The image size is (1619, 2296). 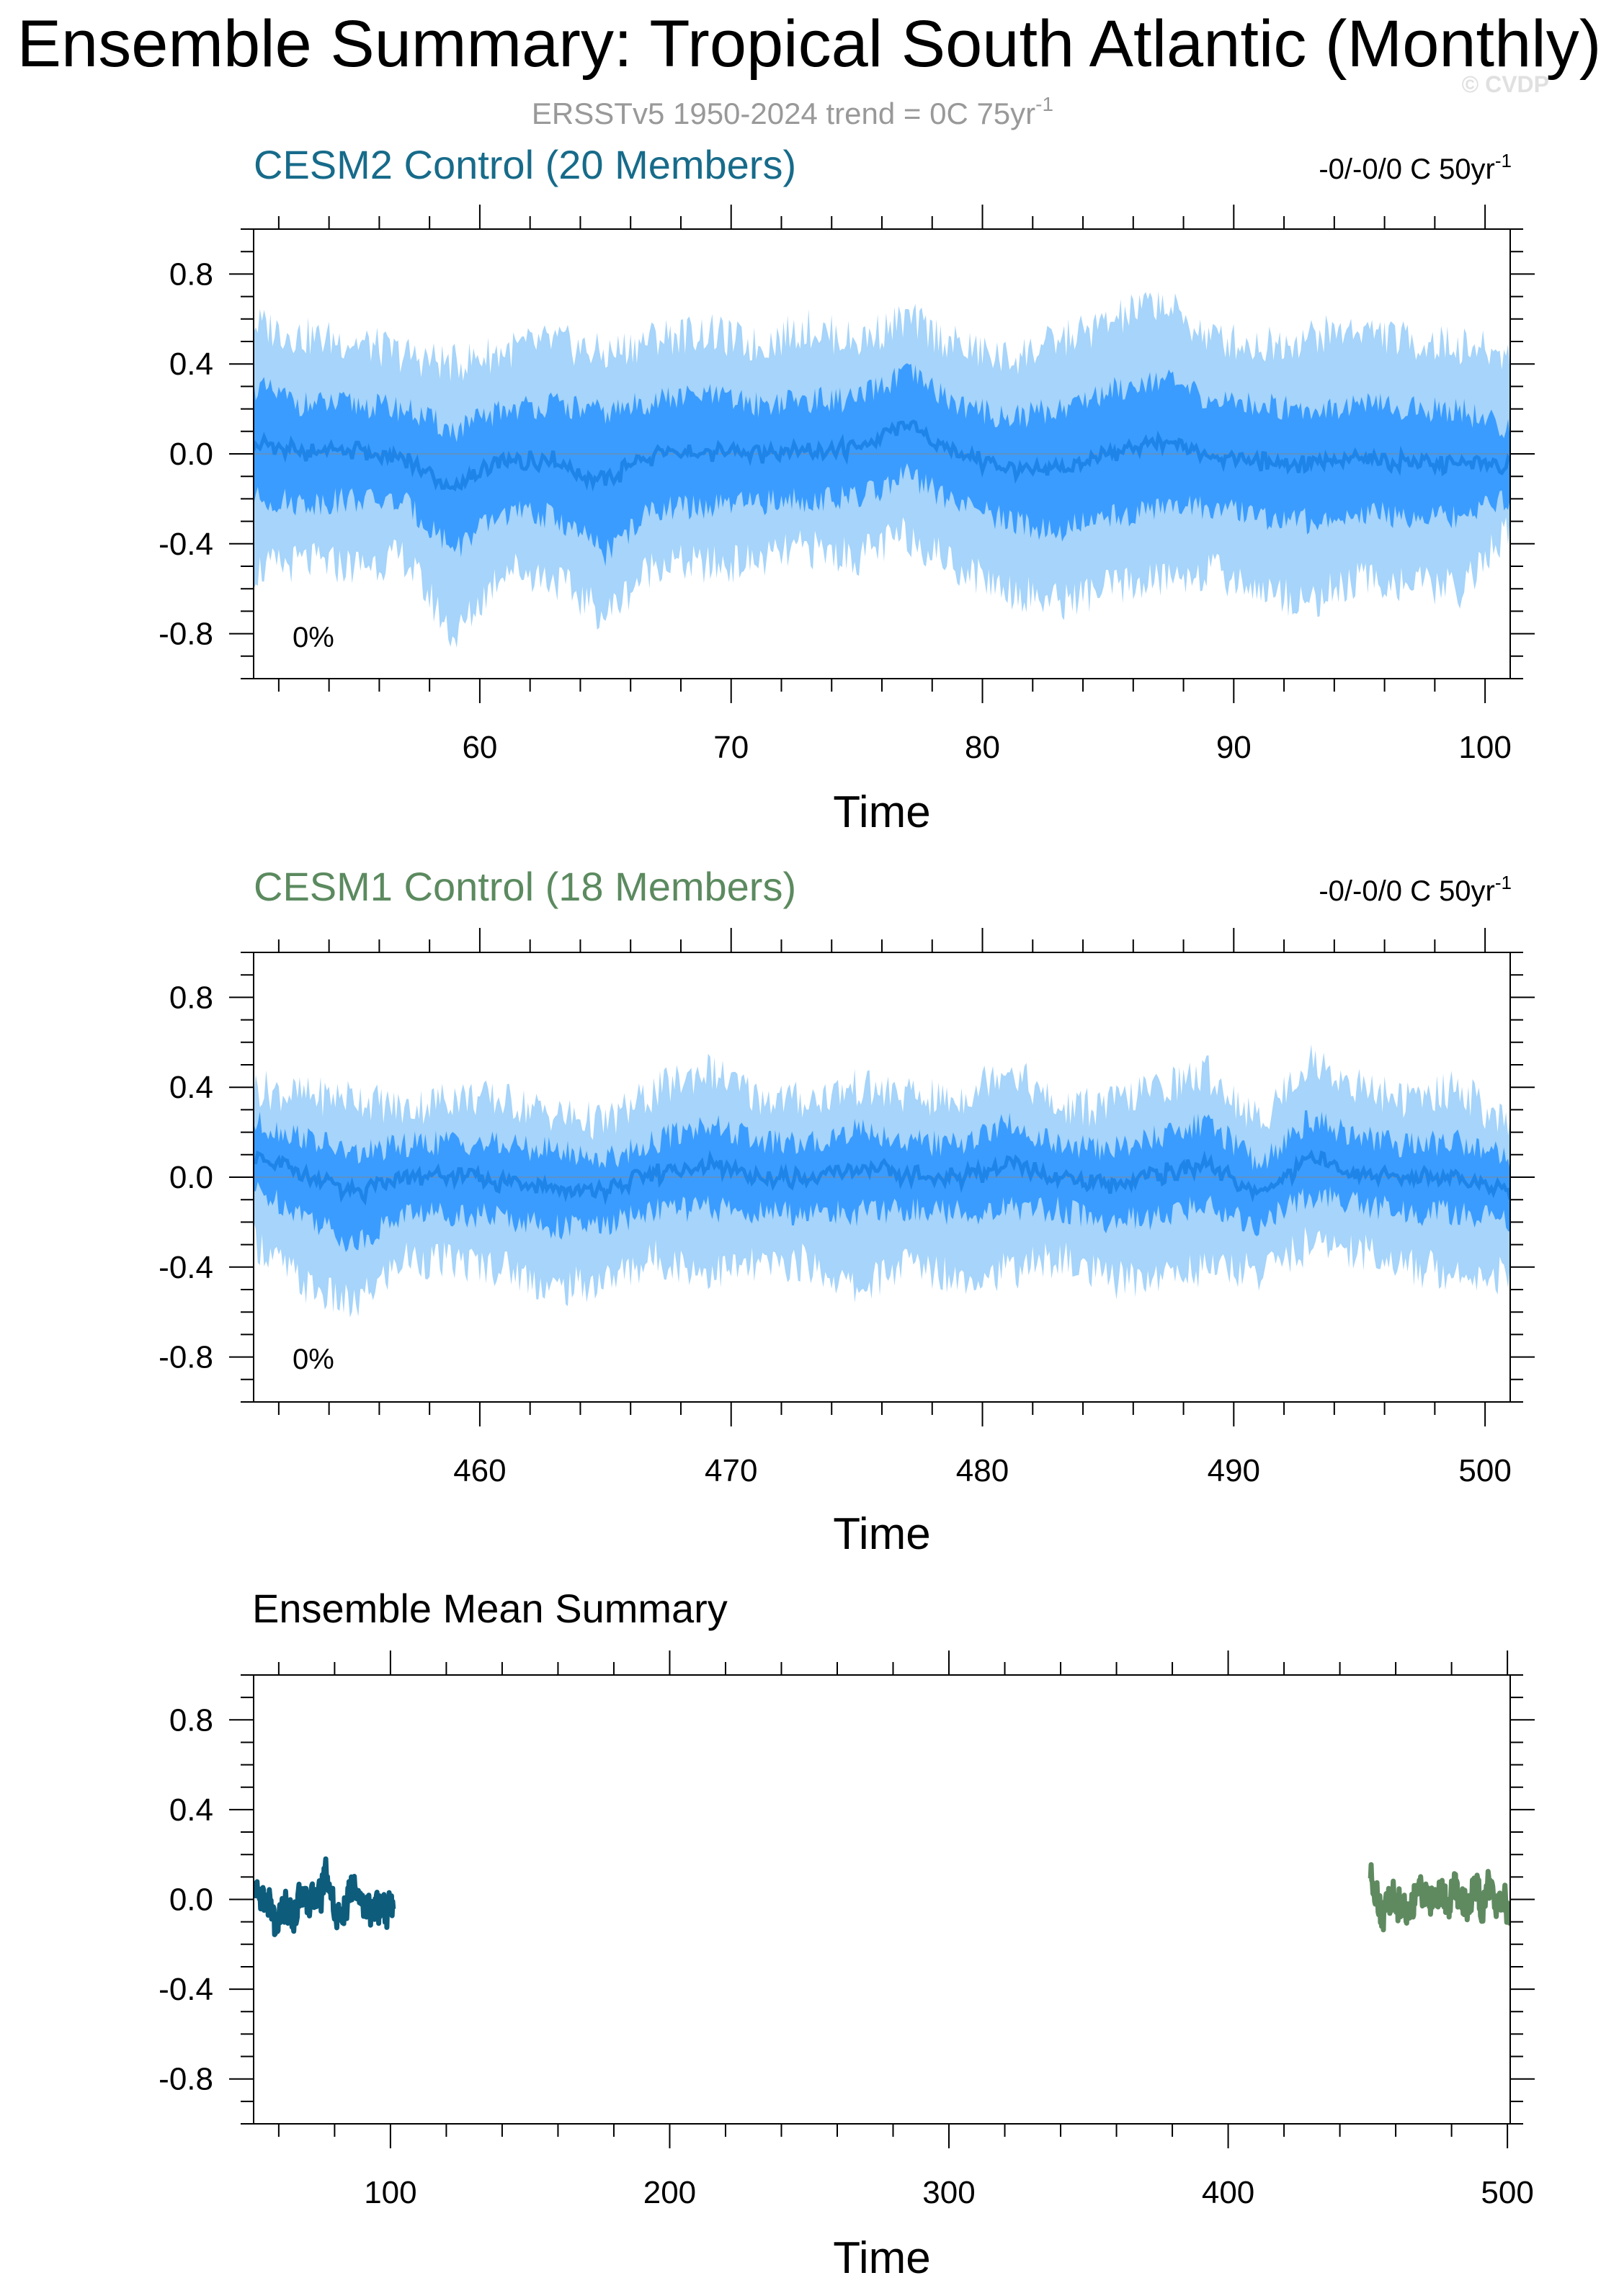 I want to click on x-axis-label-ensemble-mean: Time, so click(x=881, y=2258).